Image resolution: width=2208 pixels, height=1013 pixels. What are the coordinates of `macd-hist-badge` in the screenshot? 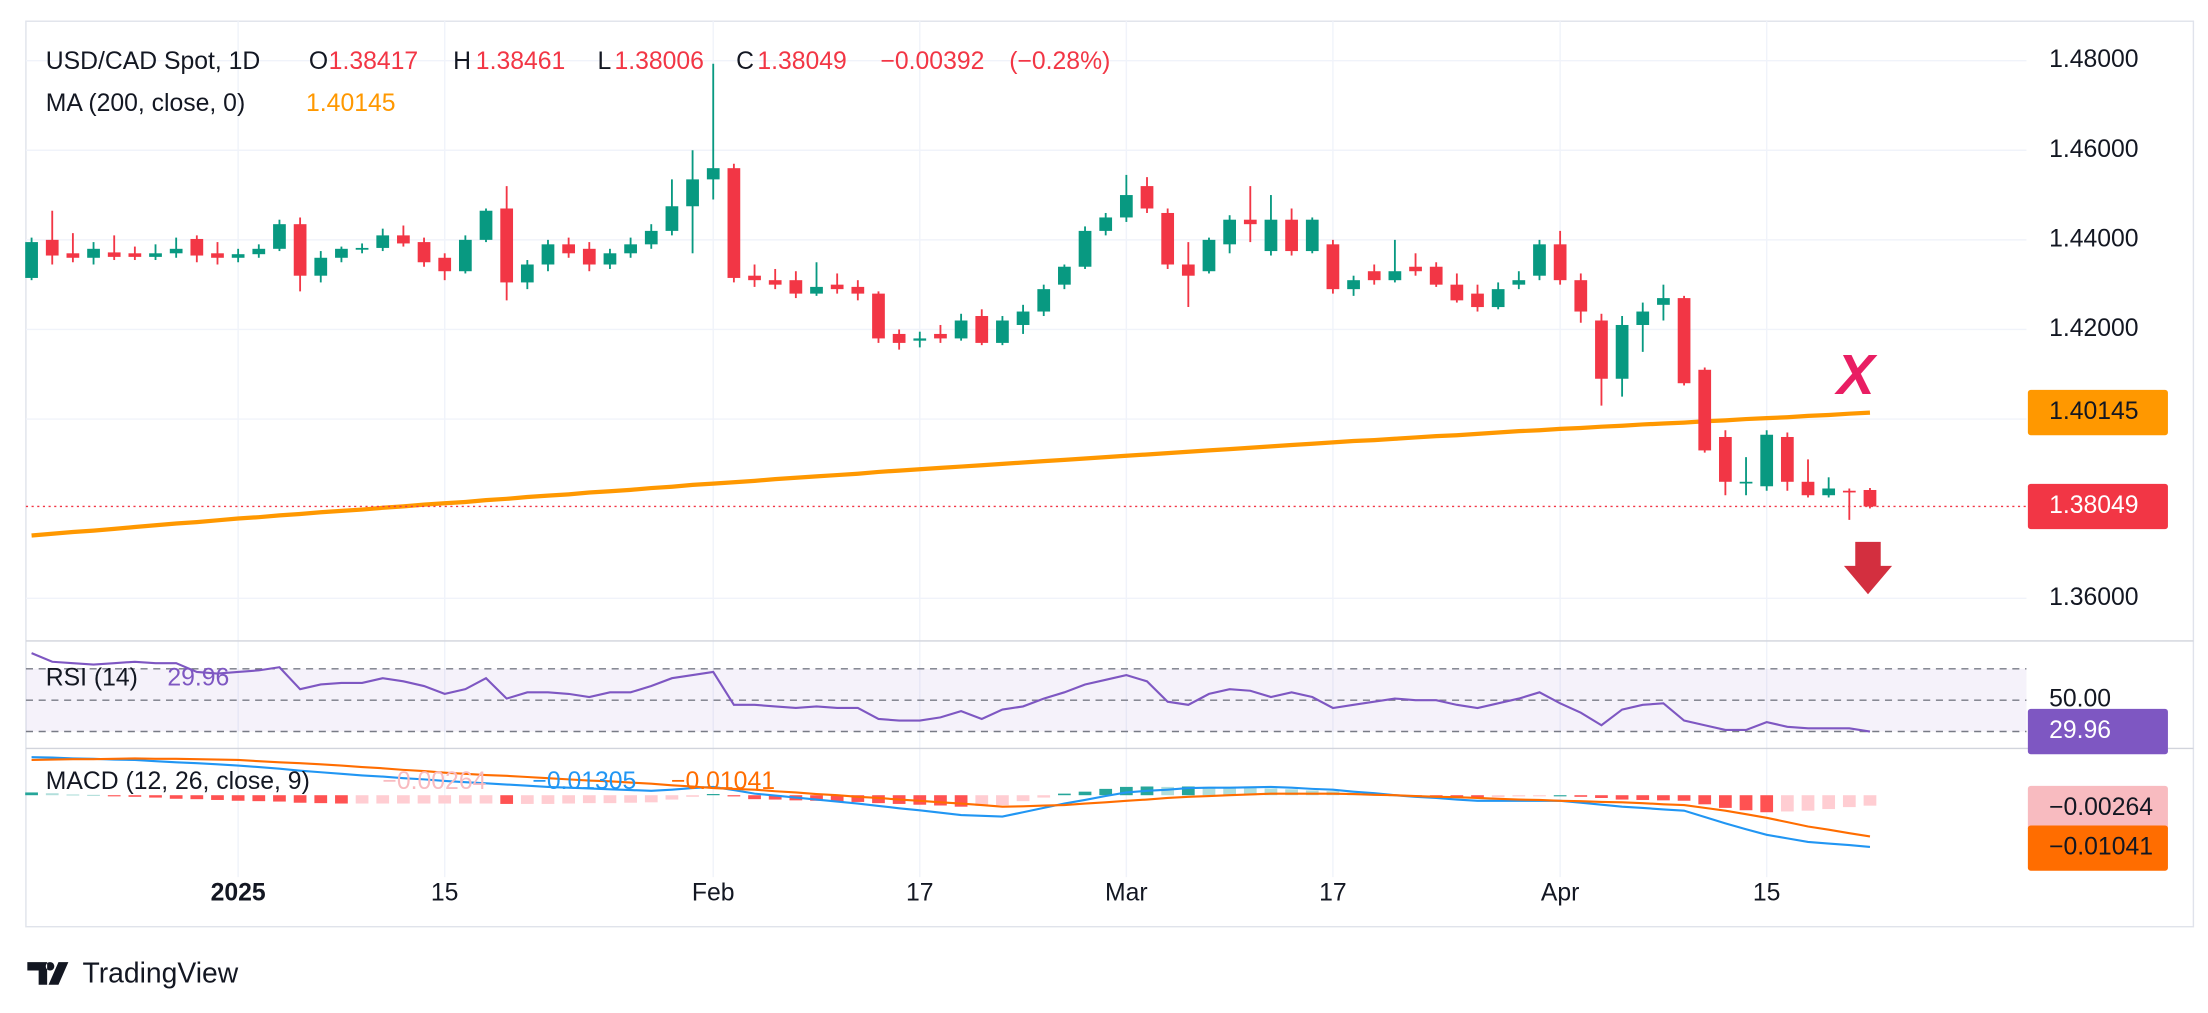 It's located at (2097, 808).